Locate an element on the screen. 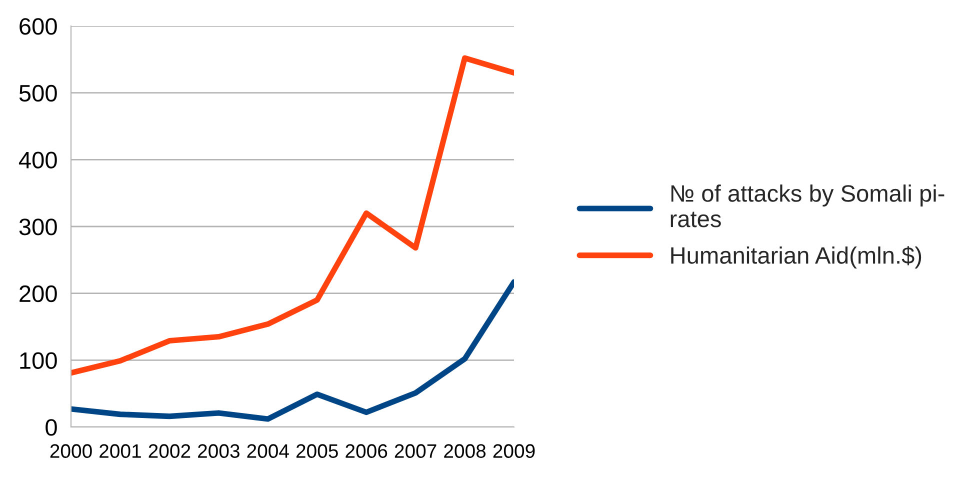  legend-label: № of attacks by Somali pi- rates is located at coordinates (807, 206).